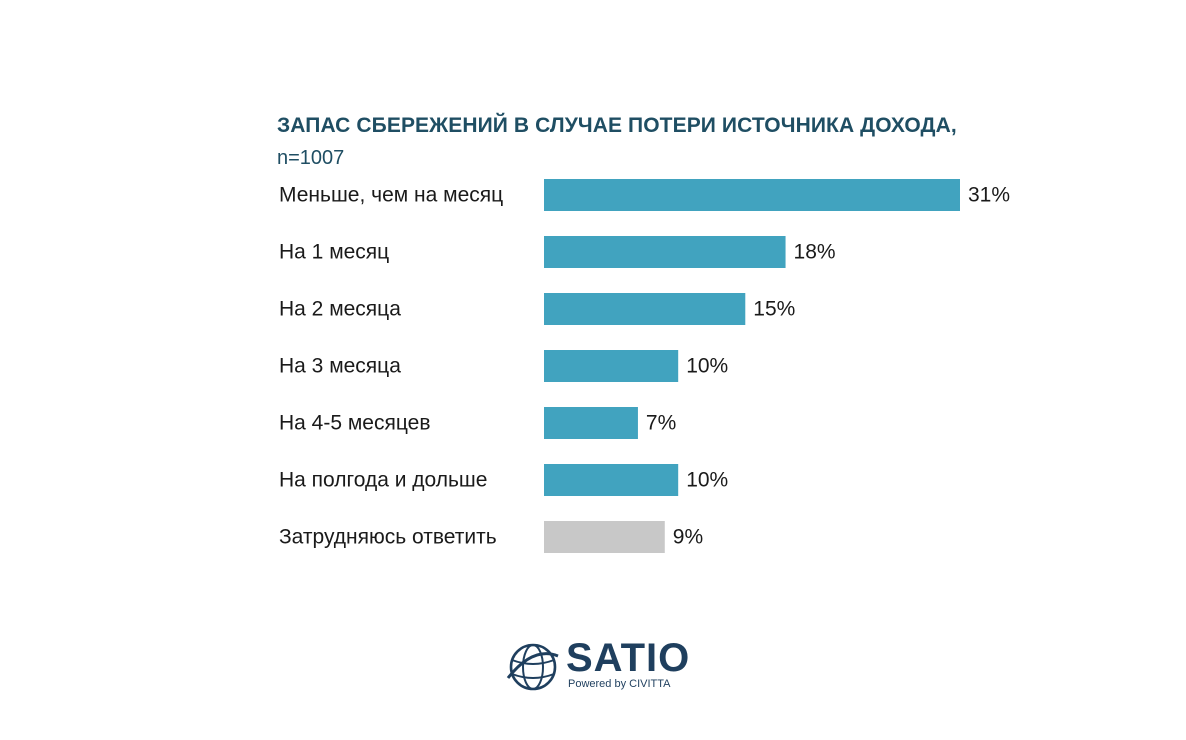 This screenshot has width=1186, height=740. I want to click on value-label: 31%, so click(989, 195).